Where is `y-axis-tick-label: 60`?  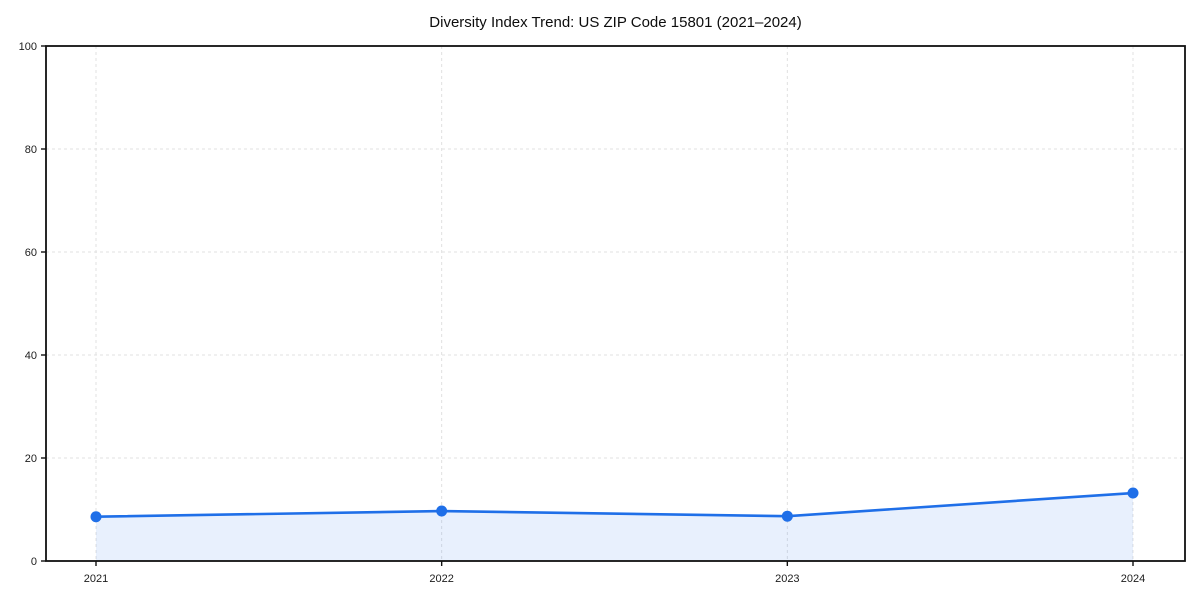
y-axis-tick-label: 60 is located at coordinates (31, 253).